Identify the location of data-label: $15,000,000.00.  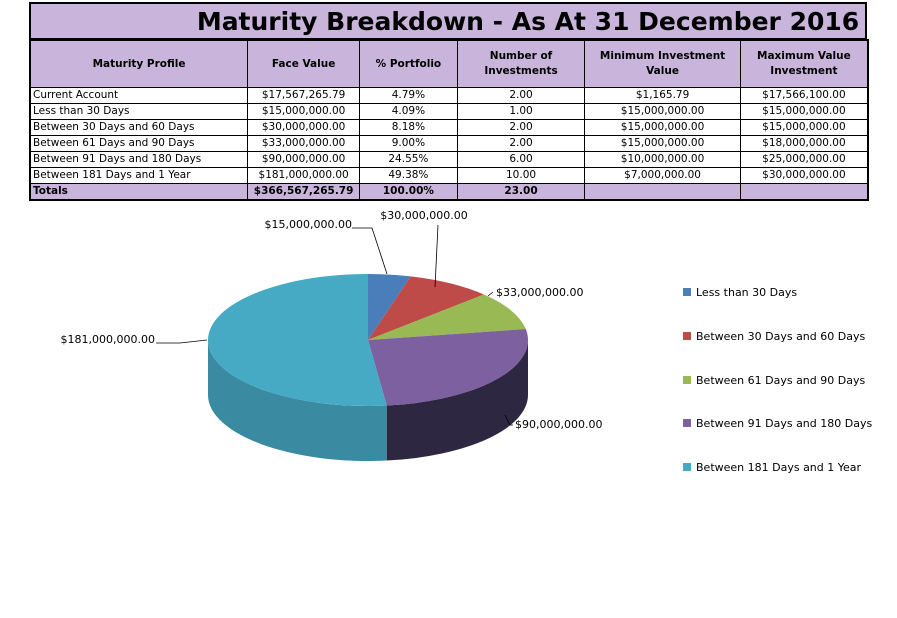
(308, 224).